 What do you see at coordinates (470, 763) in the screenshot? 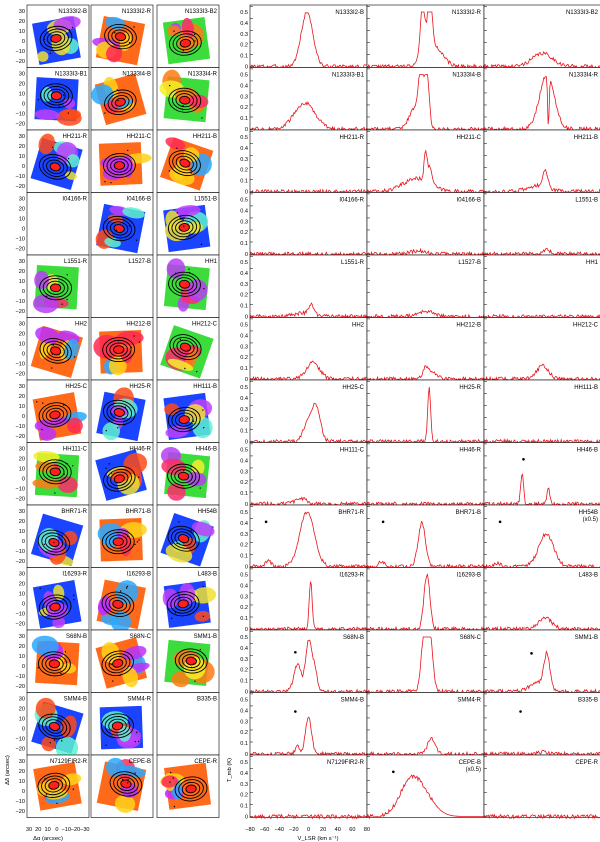
I see `spectrum-label: CEPE-B` at bounding box center [470, 763].